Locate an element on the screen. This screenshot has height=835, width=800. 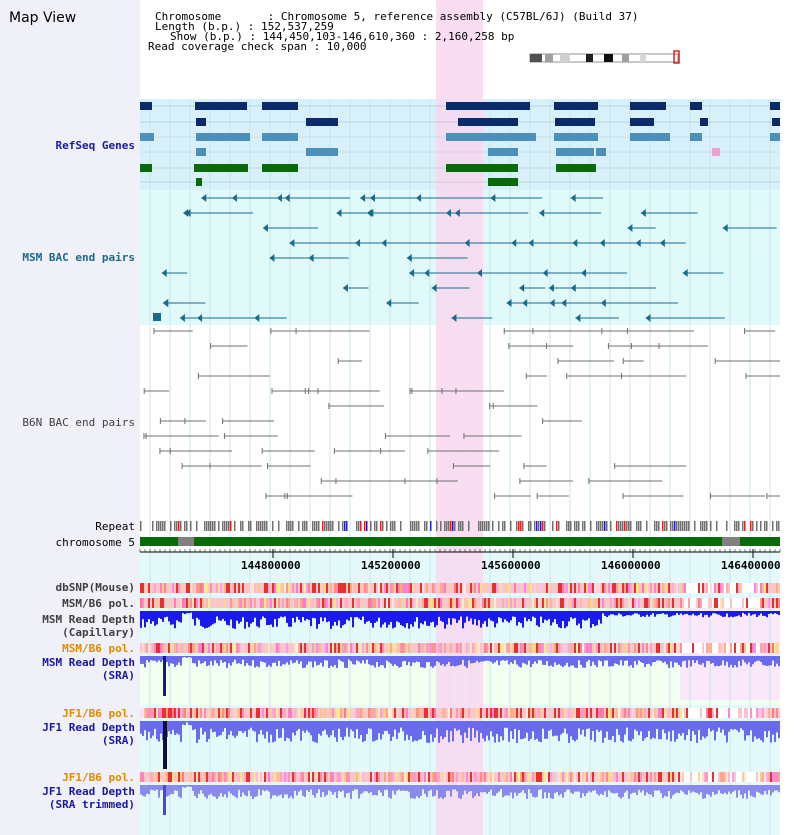
dbsnp-label: dbSNP(Mouse) is located at coordinates (95, 587).